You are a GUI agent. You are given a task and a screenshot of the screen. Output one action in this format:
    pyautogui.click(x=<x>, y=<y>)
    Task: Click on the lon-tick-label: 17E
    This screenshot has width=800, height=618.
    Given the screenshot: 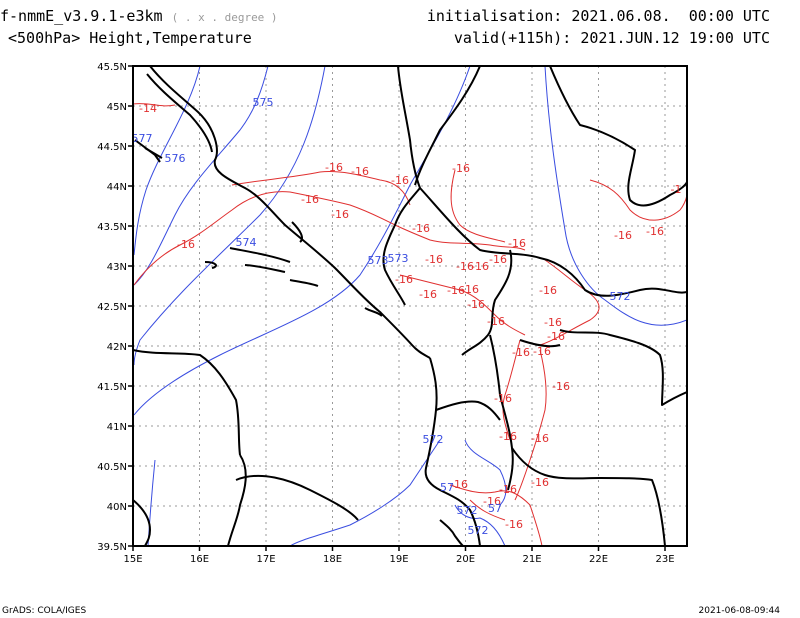 What is the action you would take?
    pyautogui.click(x=265, y=559)
    